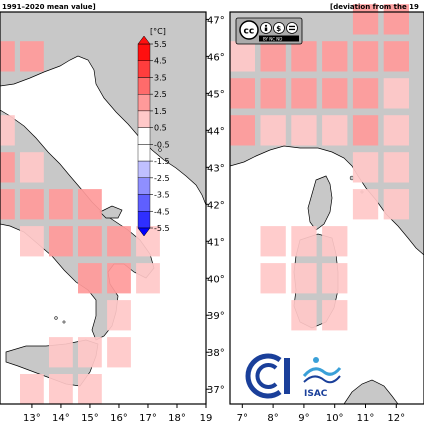  I want to click on right-panel-header: [deviation from the 19, so click(374, 7).